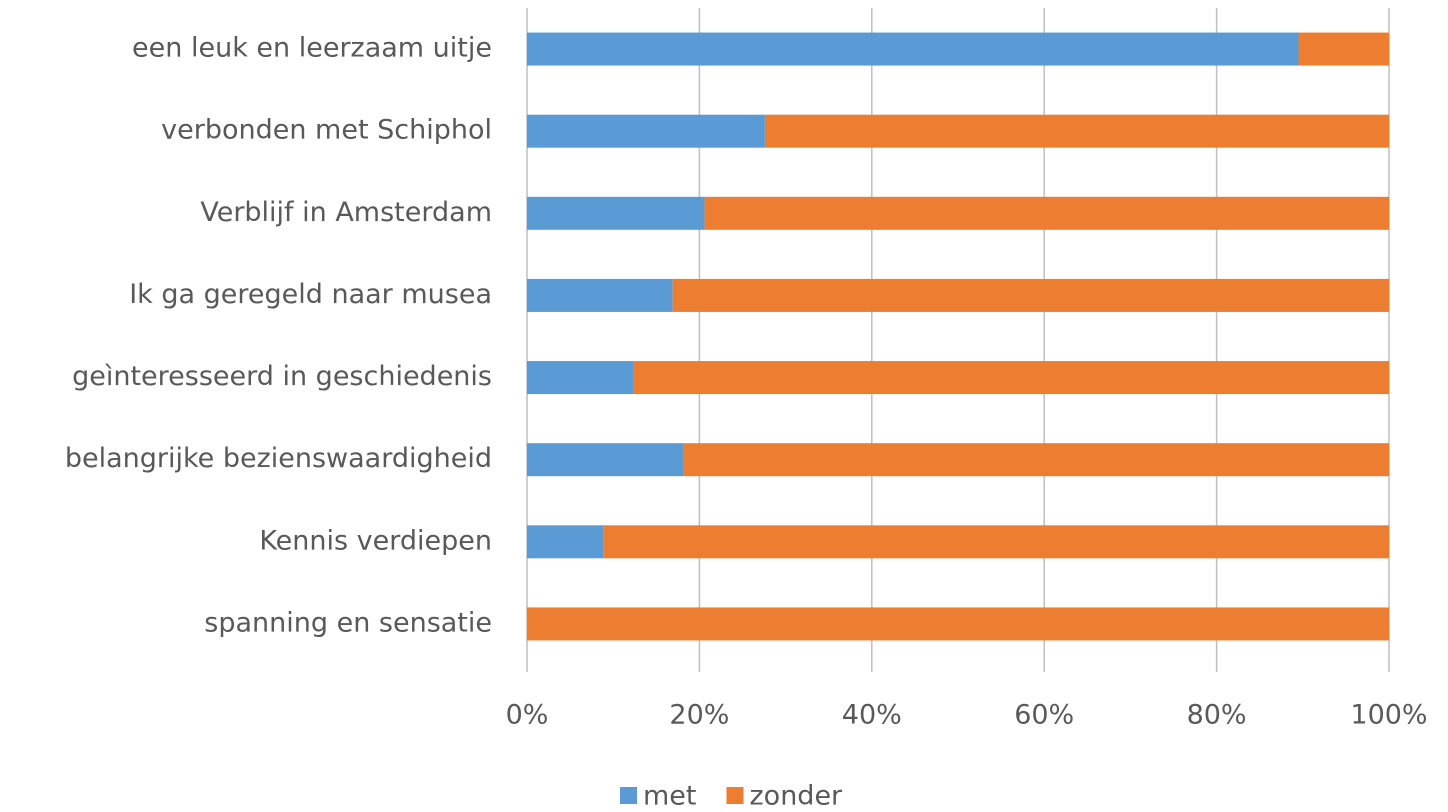 Image resolution: width=1448 pixels, height=812 pixels. Describe the element at coordinates (282, 376) in the screenshot. I see `y-tick-label: geìnteresseerd in geschiedenis` at that location.